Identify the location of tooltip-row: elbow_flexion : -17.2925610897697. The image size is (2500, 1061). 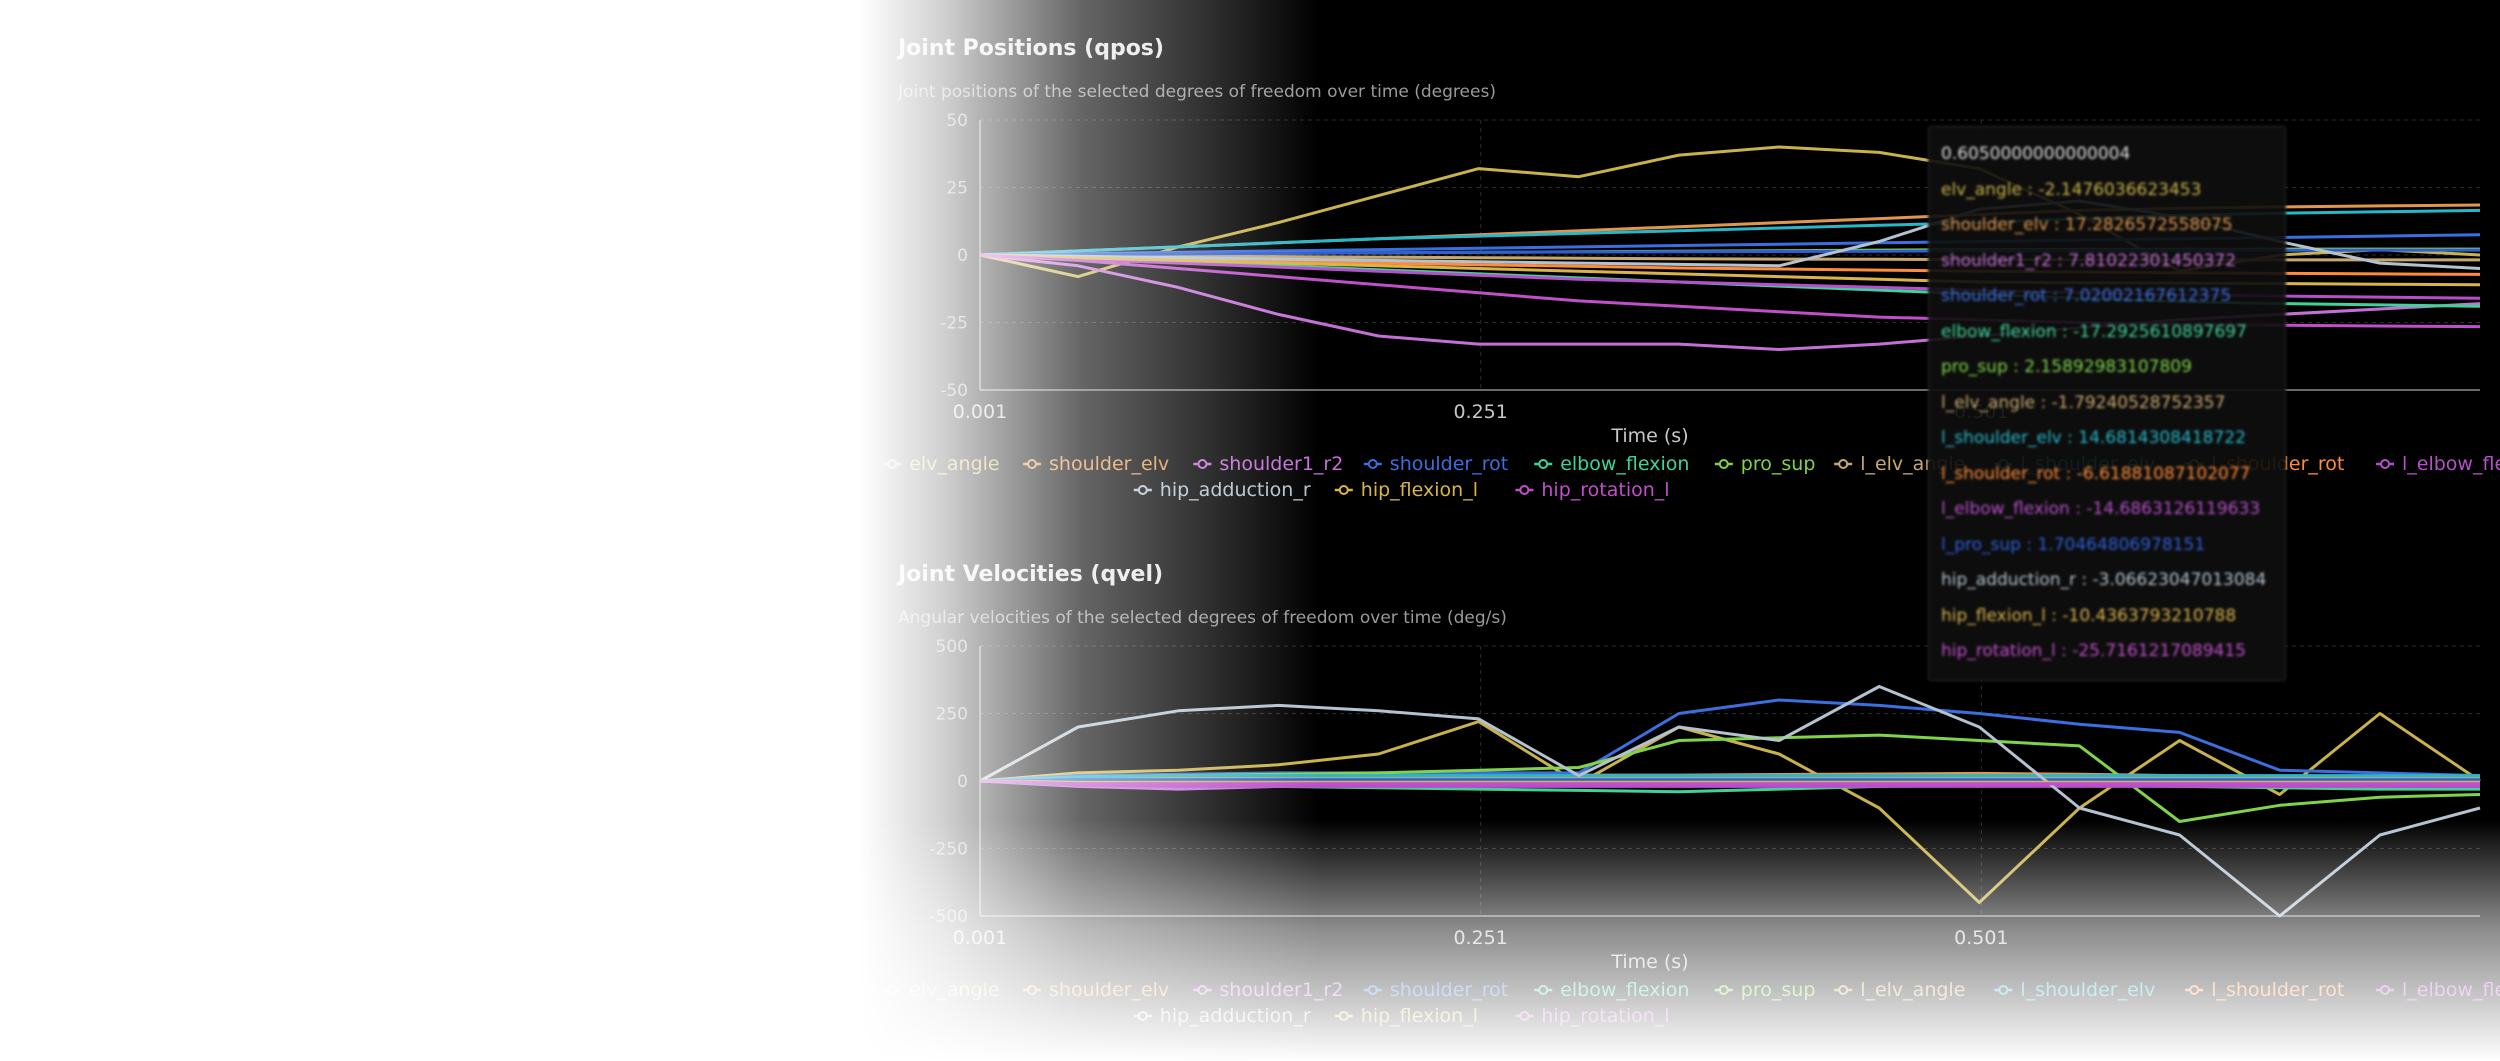
(2094, 331).